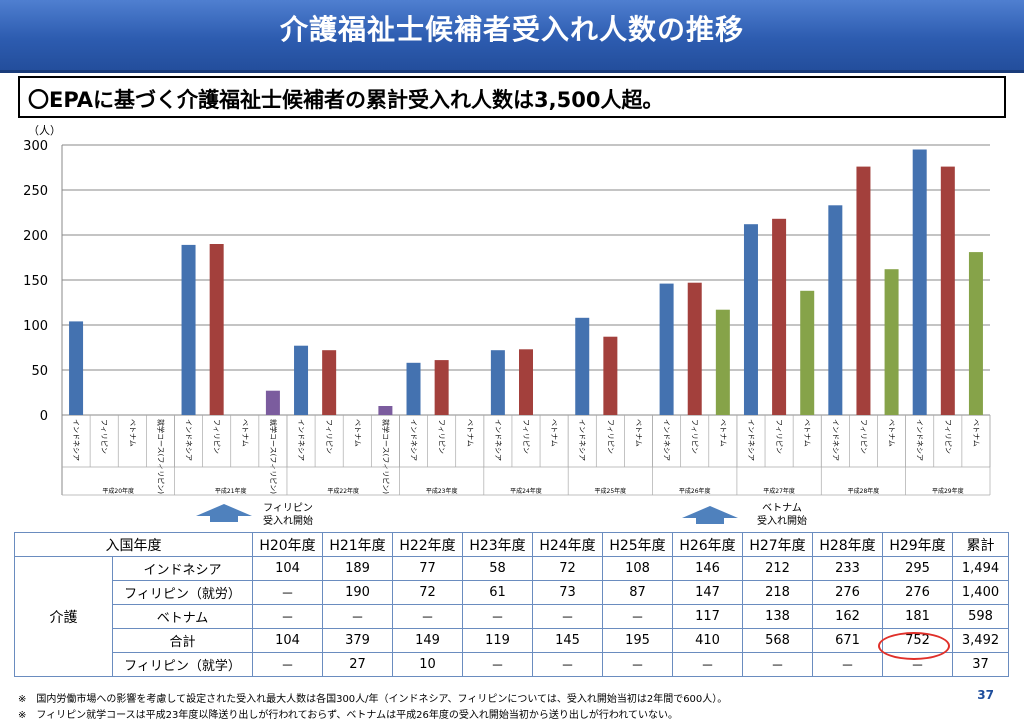 The height and width of the screenshot is (724, 1024). Describe the element at coordinates (847, 544) in the screenshot. I see `header-year: H28年度` at that location.